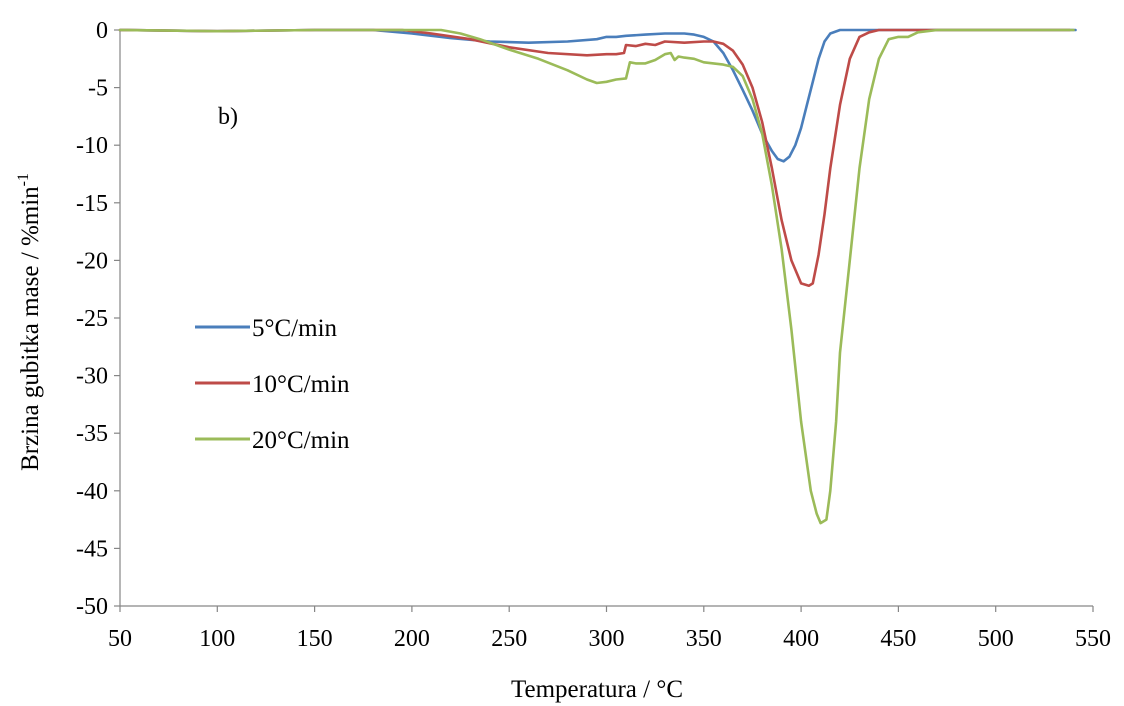  I want to click on y-tick-label: -5, so click(98, 89).